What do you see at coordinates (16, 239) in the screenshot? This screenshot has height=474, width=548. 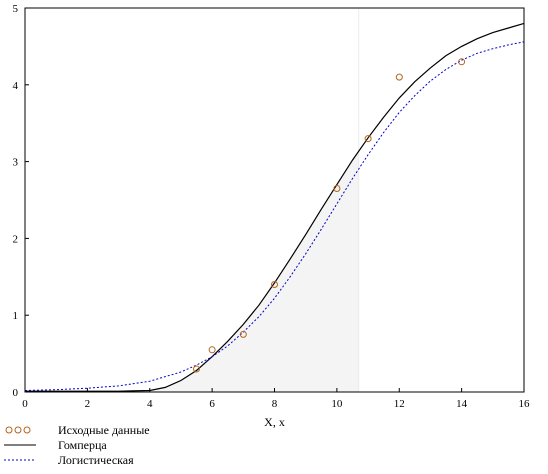 I see `y-tick-label: 2` at bounding box center [16, 239].